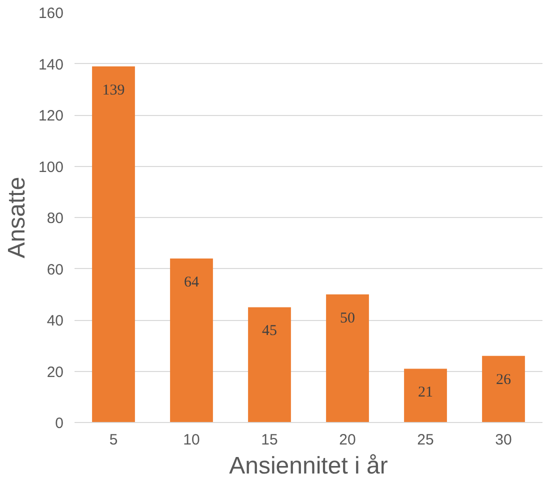 This screenshot has height=482, width=550. Describe the element at coordinates (425, 392) in the screenshot. I see `data-label: 21` at that location.